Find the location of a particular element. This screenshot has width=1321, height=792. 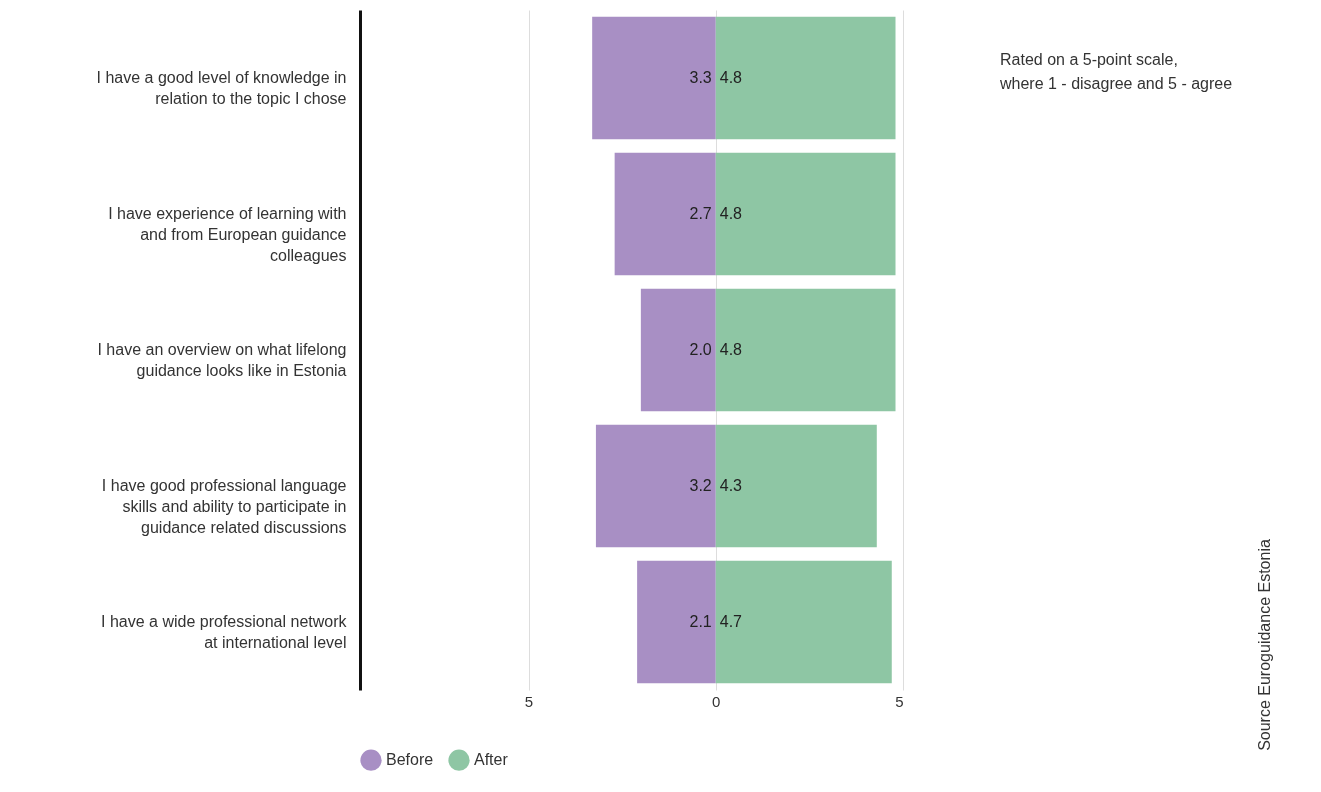

data-label: 2.1 is located at coordinates (700, 621).